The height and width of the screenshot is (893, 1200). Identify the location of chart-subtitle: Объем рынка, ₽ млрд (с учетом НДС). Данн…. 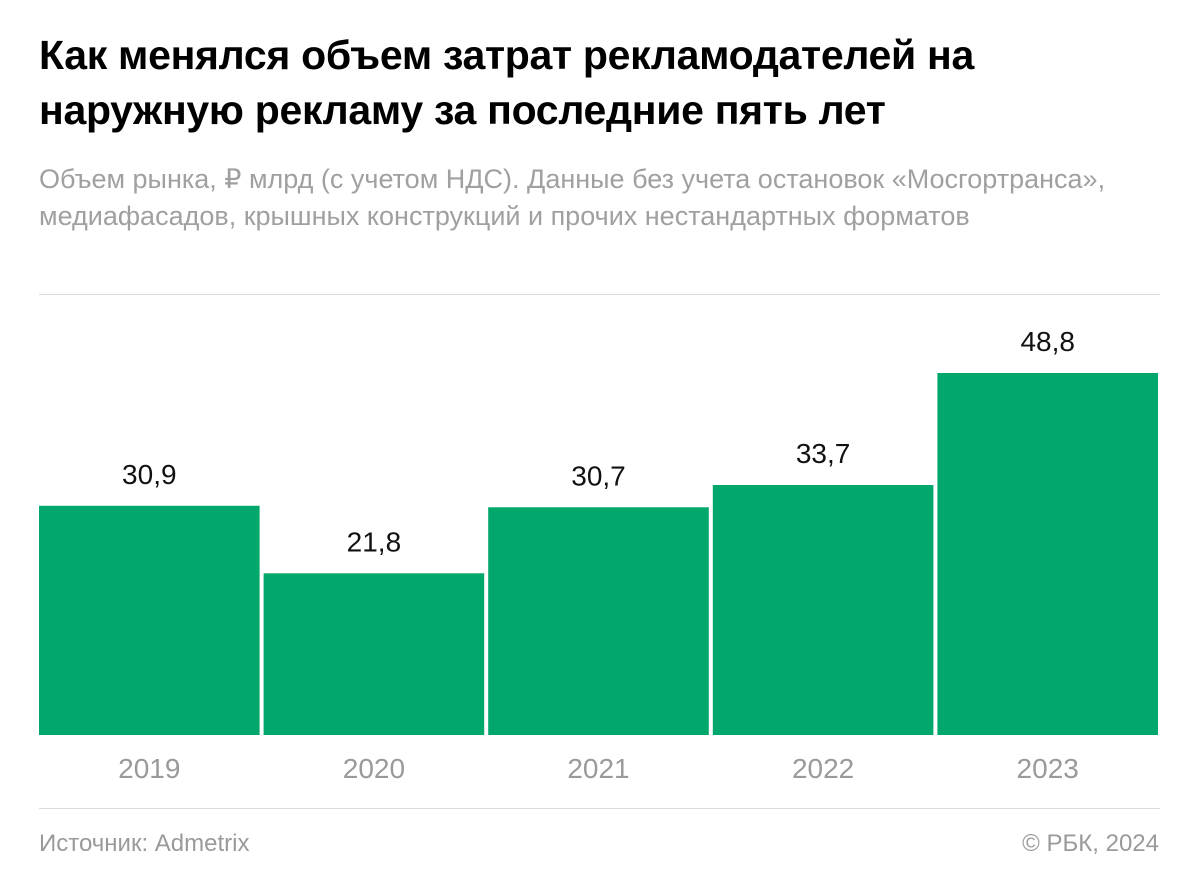
(572, 197).